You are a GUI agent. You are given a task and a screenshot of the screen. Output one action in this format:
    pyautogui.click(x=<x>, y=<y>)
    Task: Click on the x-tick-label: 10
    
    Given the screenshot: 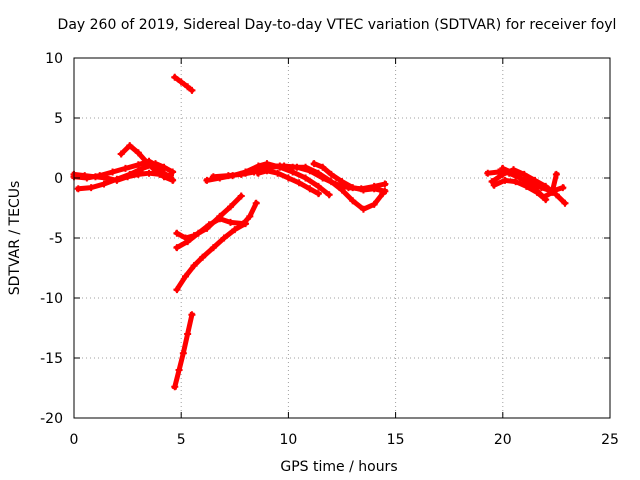 What is the action you would take?
    pyautogui.click(x=288, y=440)
    